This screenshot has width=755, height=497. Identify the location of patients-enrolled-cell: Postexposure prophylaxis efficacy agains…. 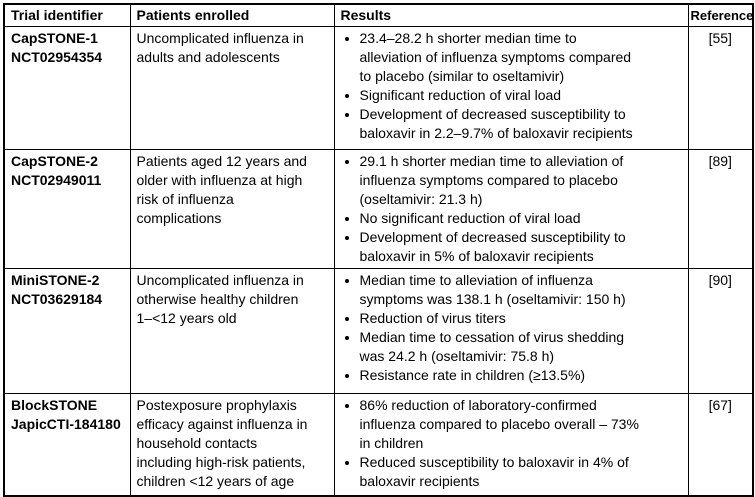
(232, 445).